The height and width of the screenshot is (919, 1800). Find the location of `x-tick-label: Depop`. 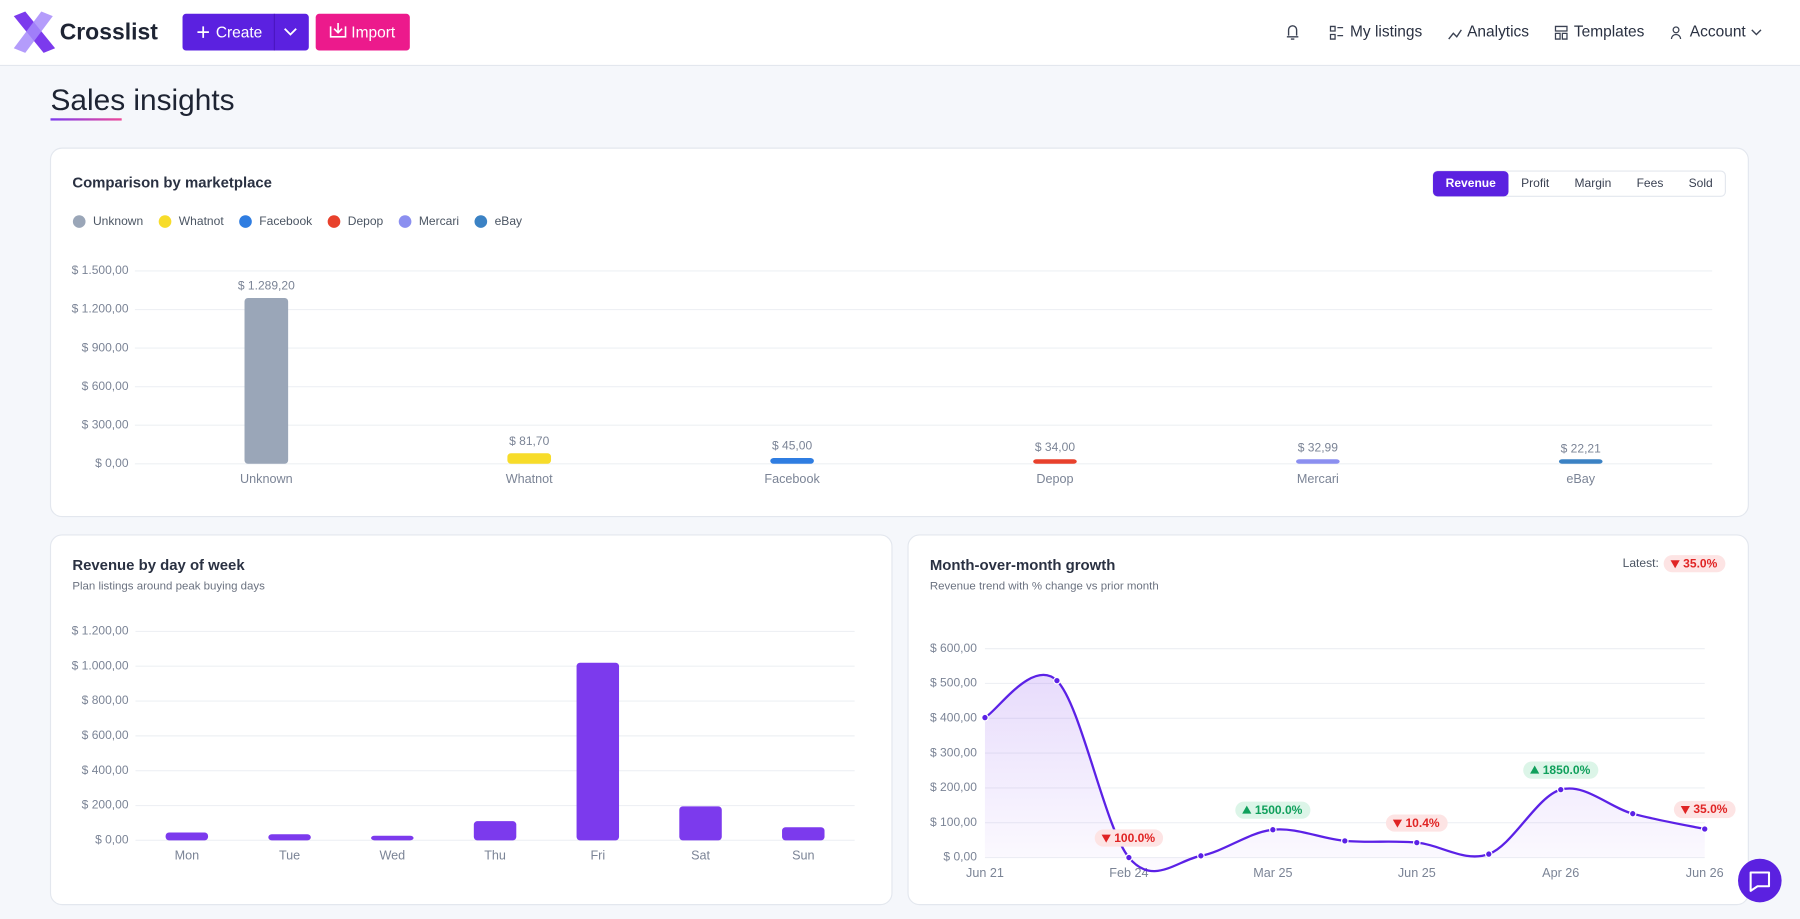

x-tick-label: Depop is located at coordinates (1054, 479).